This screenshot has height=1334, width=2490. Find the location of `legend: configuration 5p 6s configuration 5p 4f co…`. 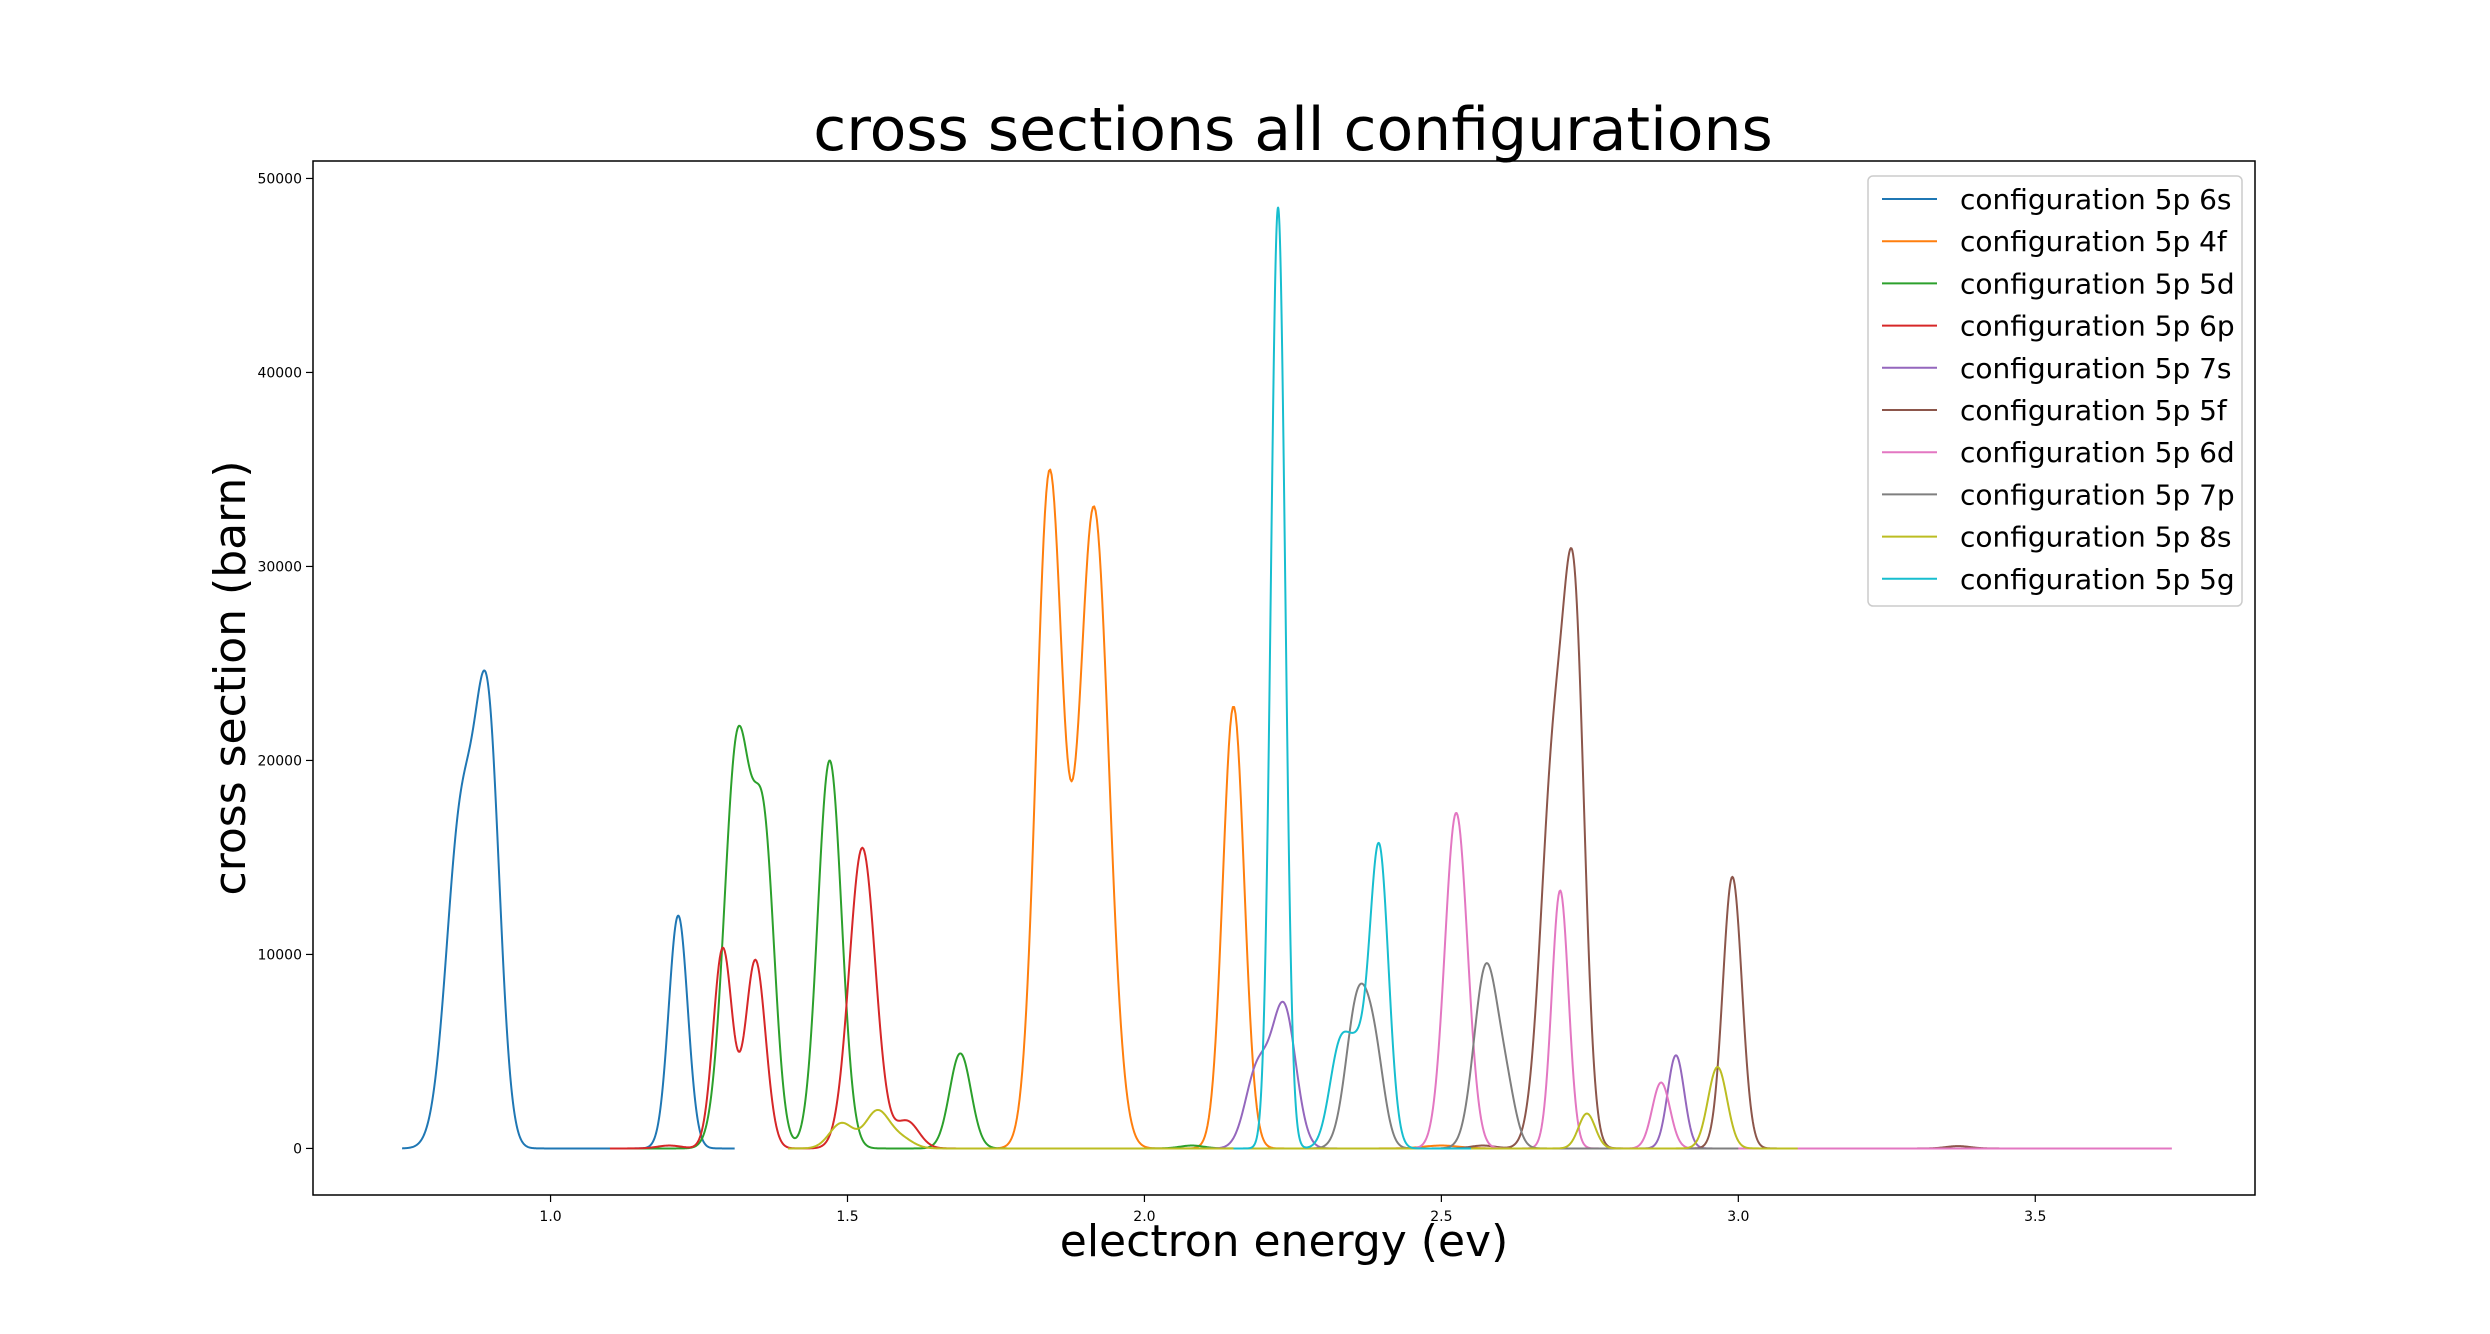

legend: configuration 5p 6s configuration 5p 4f co… is located at coordinates (2055, 391).